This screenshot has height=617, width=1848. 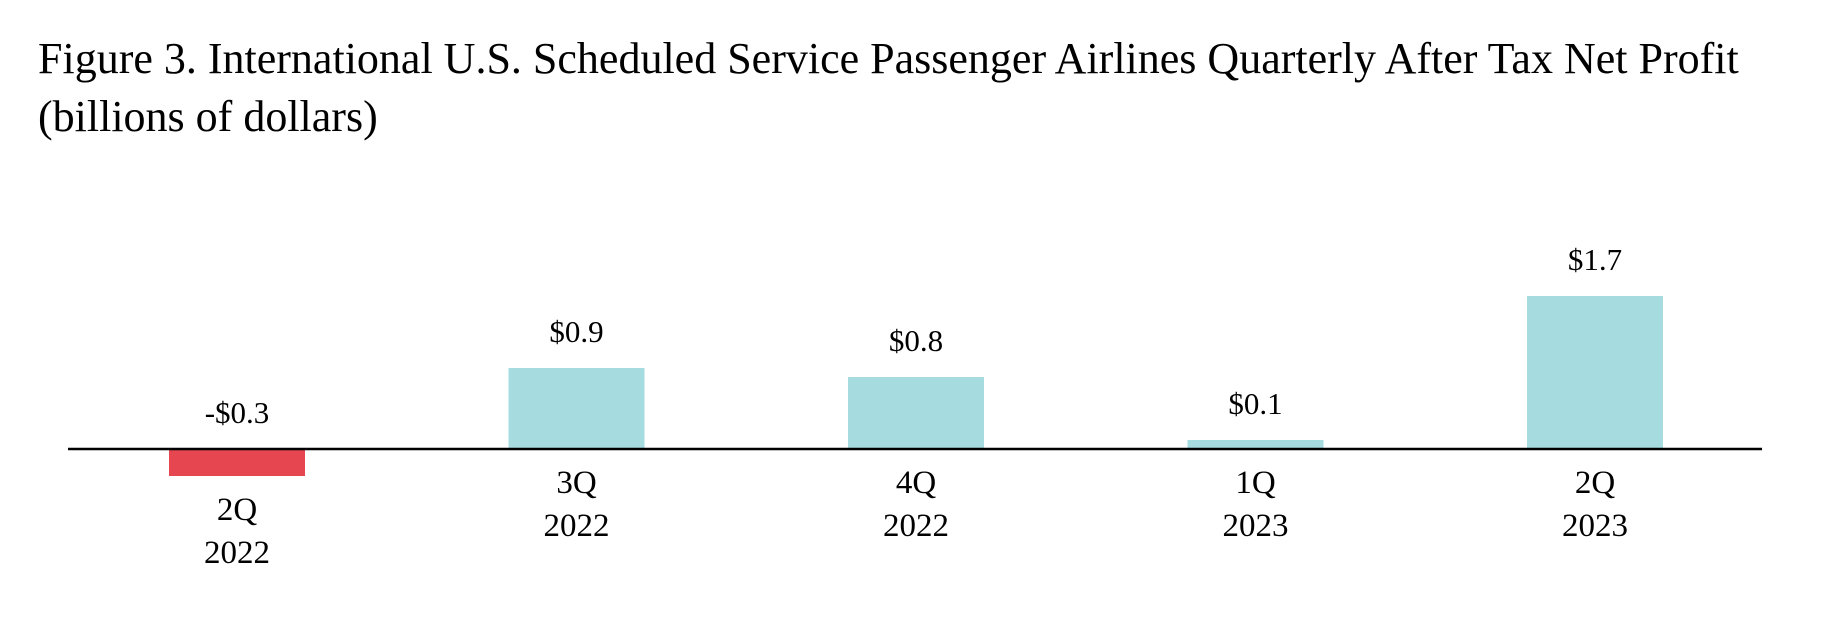 I want to click on data-label-2: $0.8, so click(x=916, y=340).